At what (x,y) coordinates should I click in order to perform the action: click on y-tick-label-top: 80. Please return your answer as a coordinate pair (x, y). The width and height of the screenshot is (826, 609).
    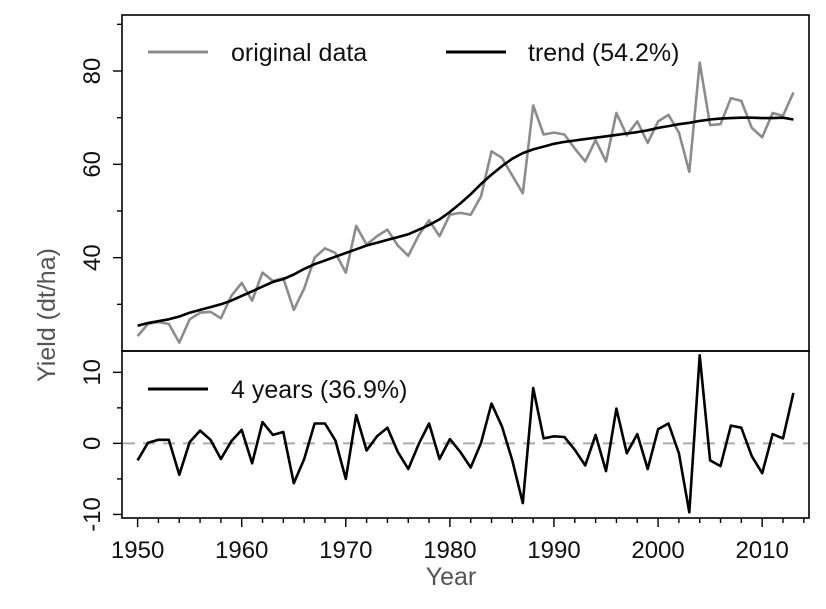
    Looking at the image, I should click on (92, 71).